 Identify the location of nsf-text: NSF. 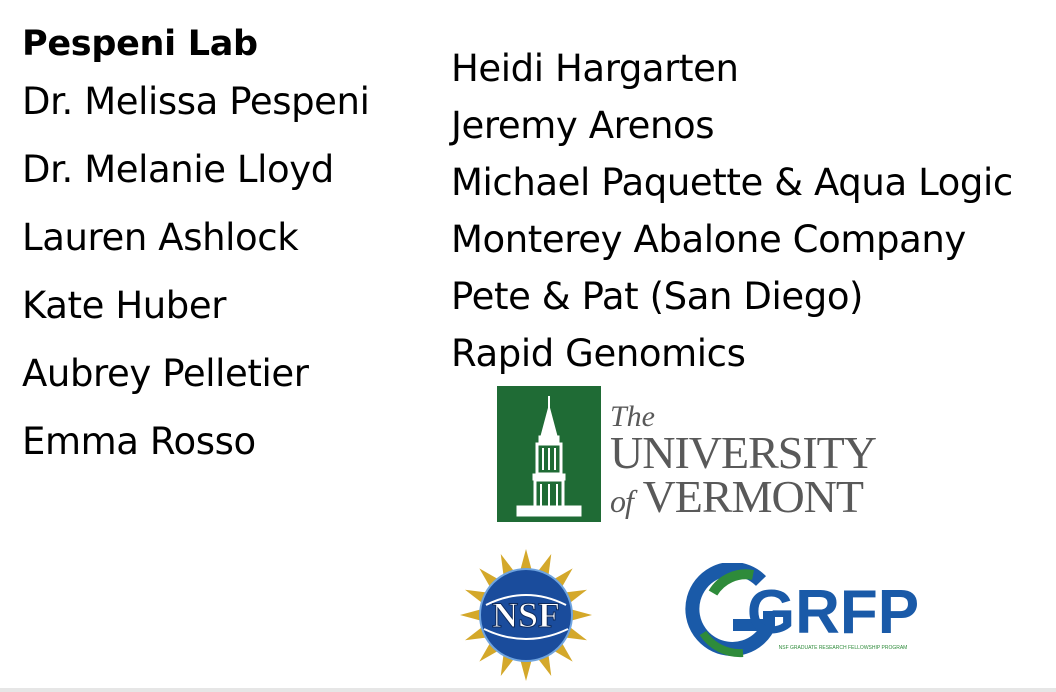
(526, 615).